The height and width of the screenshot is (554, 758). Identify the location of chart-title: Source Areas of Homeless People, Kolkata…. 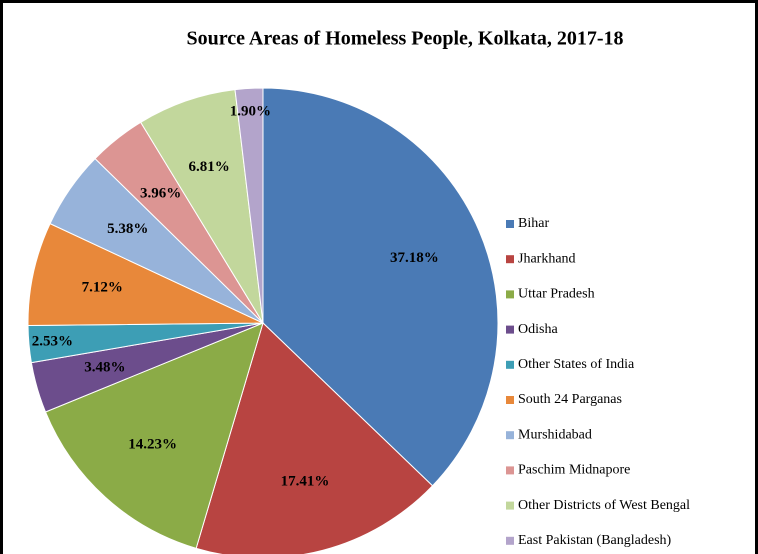
(405, 39).